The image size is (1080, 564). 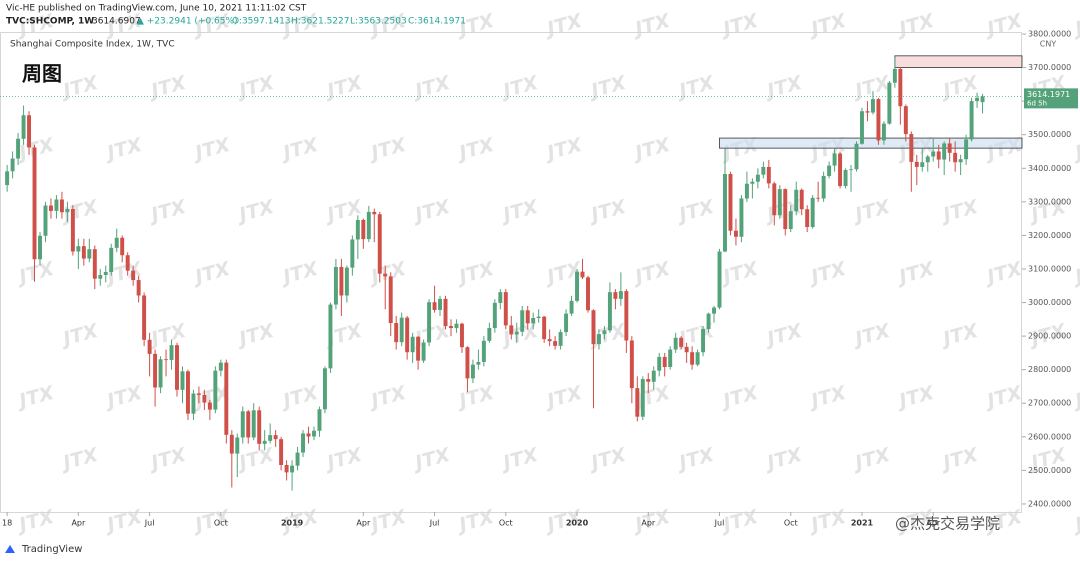 I want to click on y-tick-label: 3400.0000, so click(x=1049, y=168).